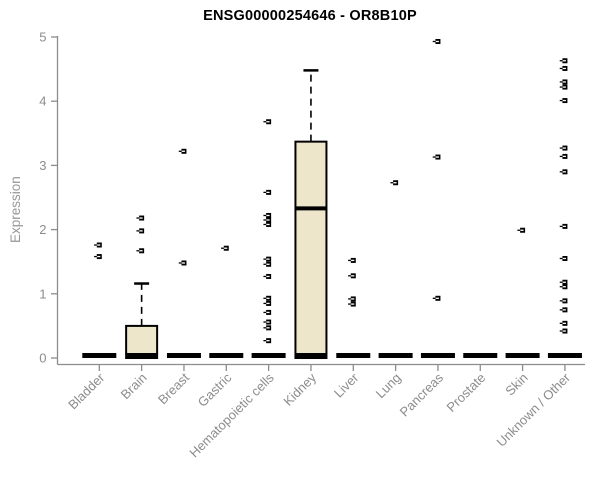  I want to click on x-category-label: Unknown / Other, so click(533, 410).